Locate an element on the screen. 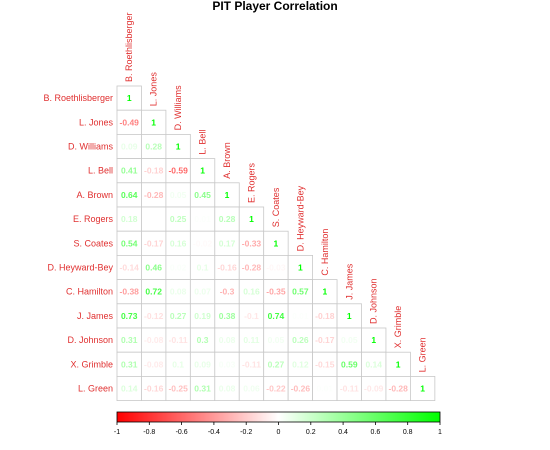 The image size is (550, 450). column-label-a-brown: A. Brown is located at coordinates (227, 160).